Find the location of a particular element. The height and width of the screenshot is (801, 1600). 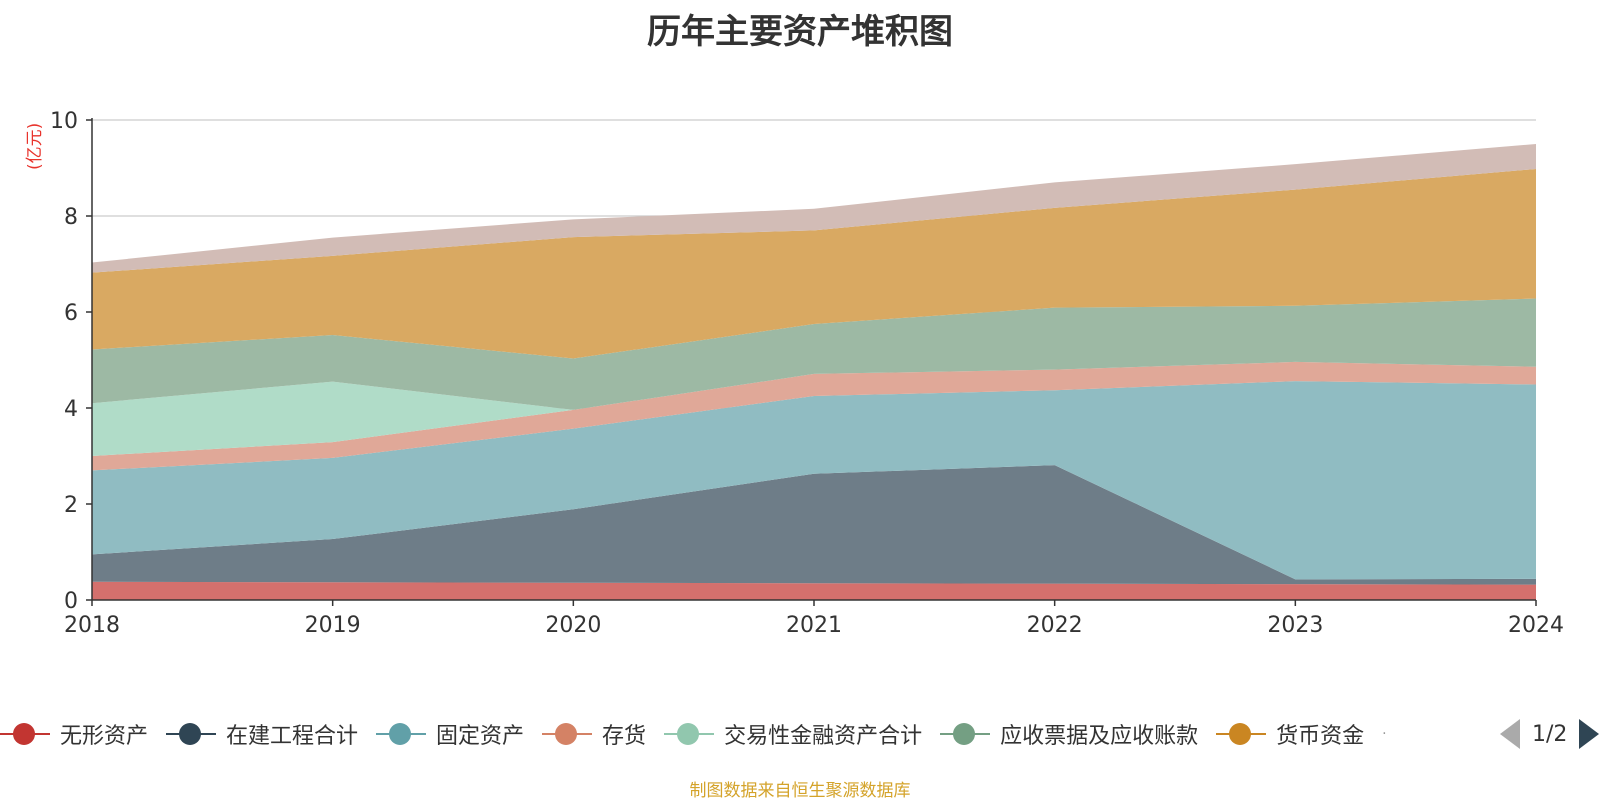

legend-item: 无形资产 is located at coordinates (74, 734).